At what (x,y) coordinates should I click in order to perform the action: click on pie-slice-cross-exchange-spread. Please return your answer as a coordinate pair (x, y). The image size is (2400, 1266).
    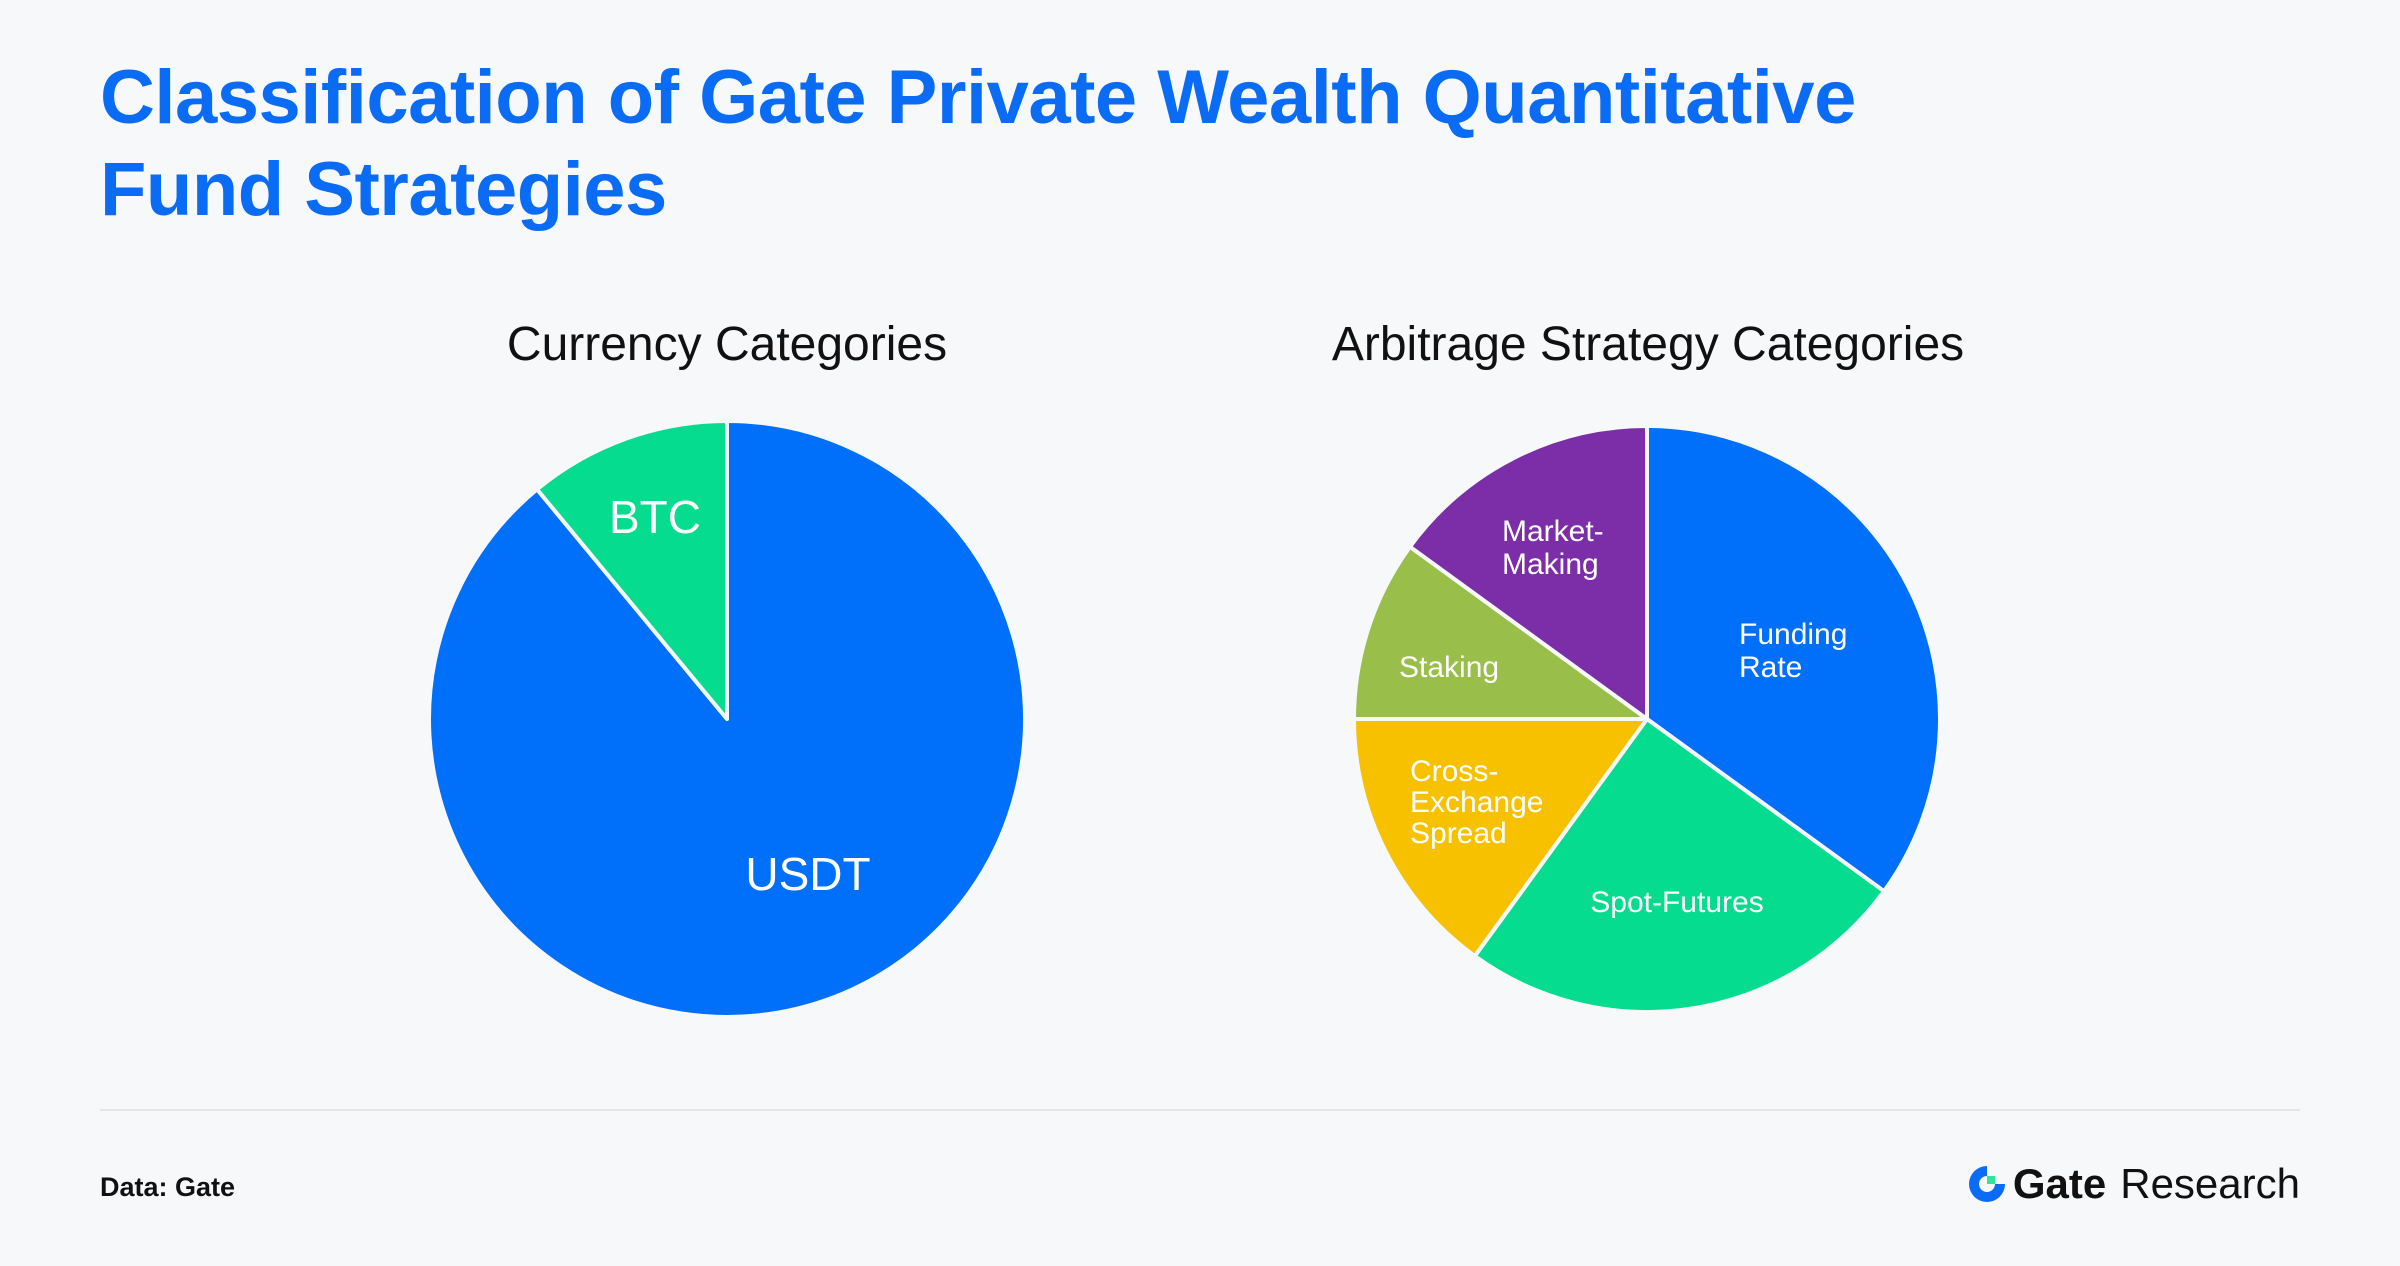
    Looking at the image, I should click on (1500, 838).